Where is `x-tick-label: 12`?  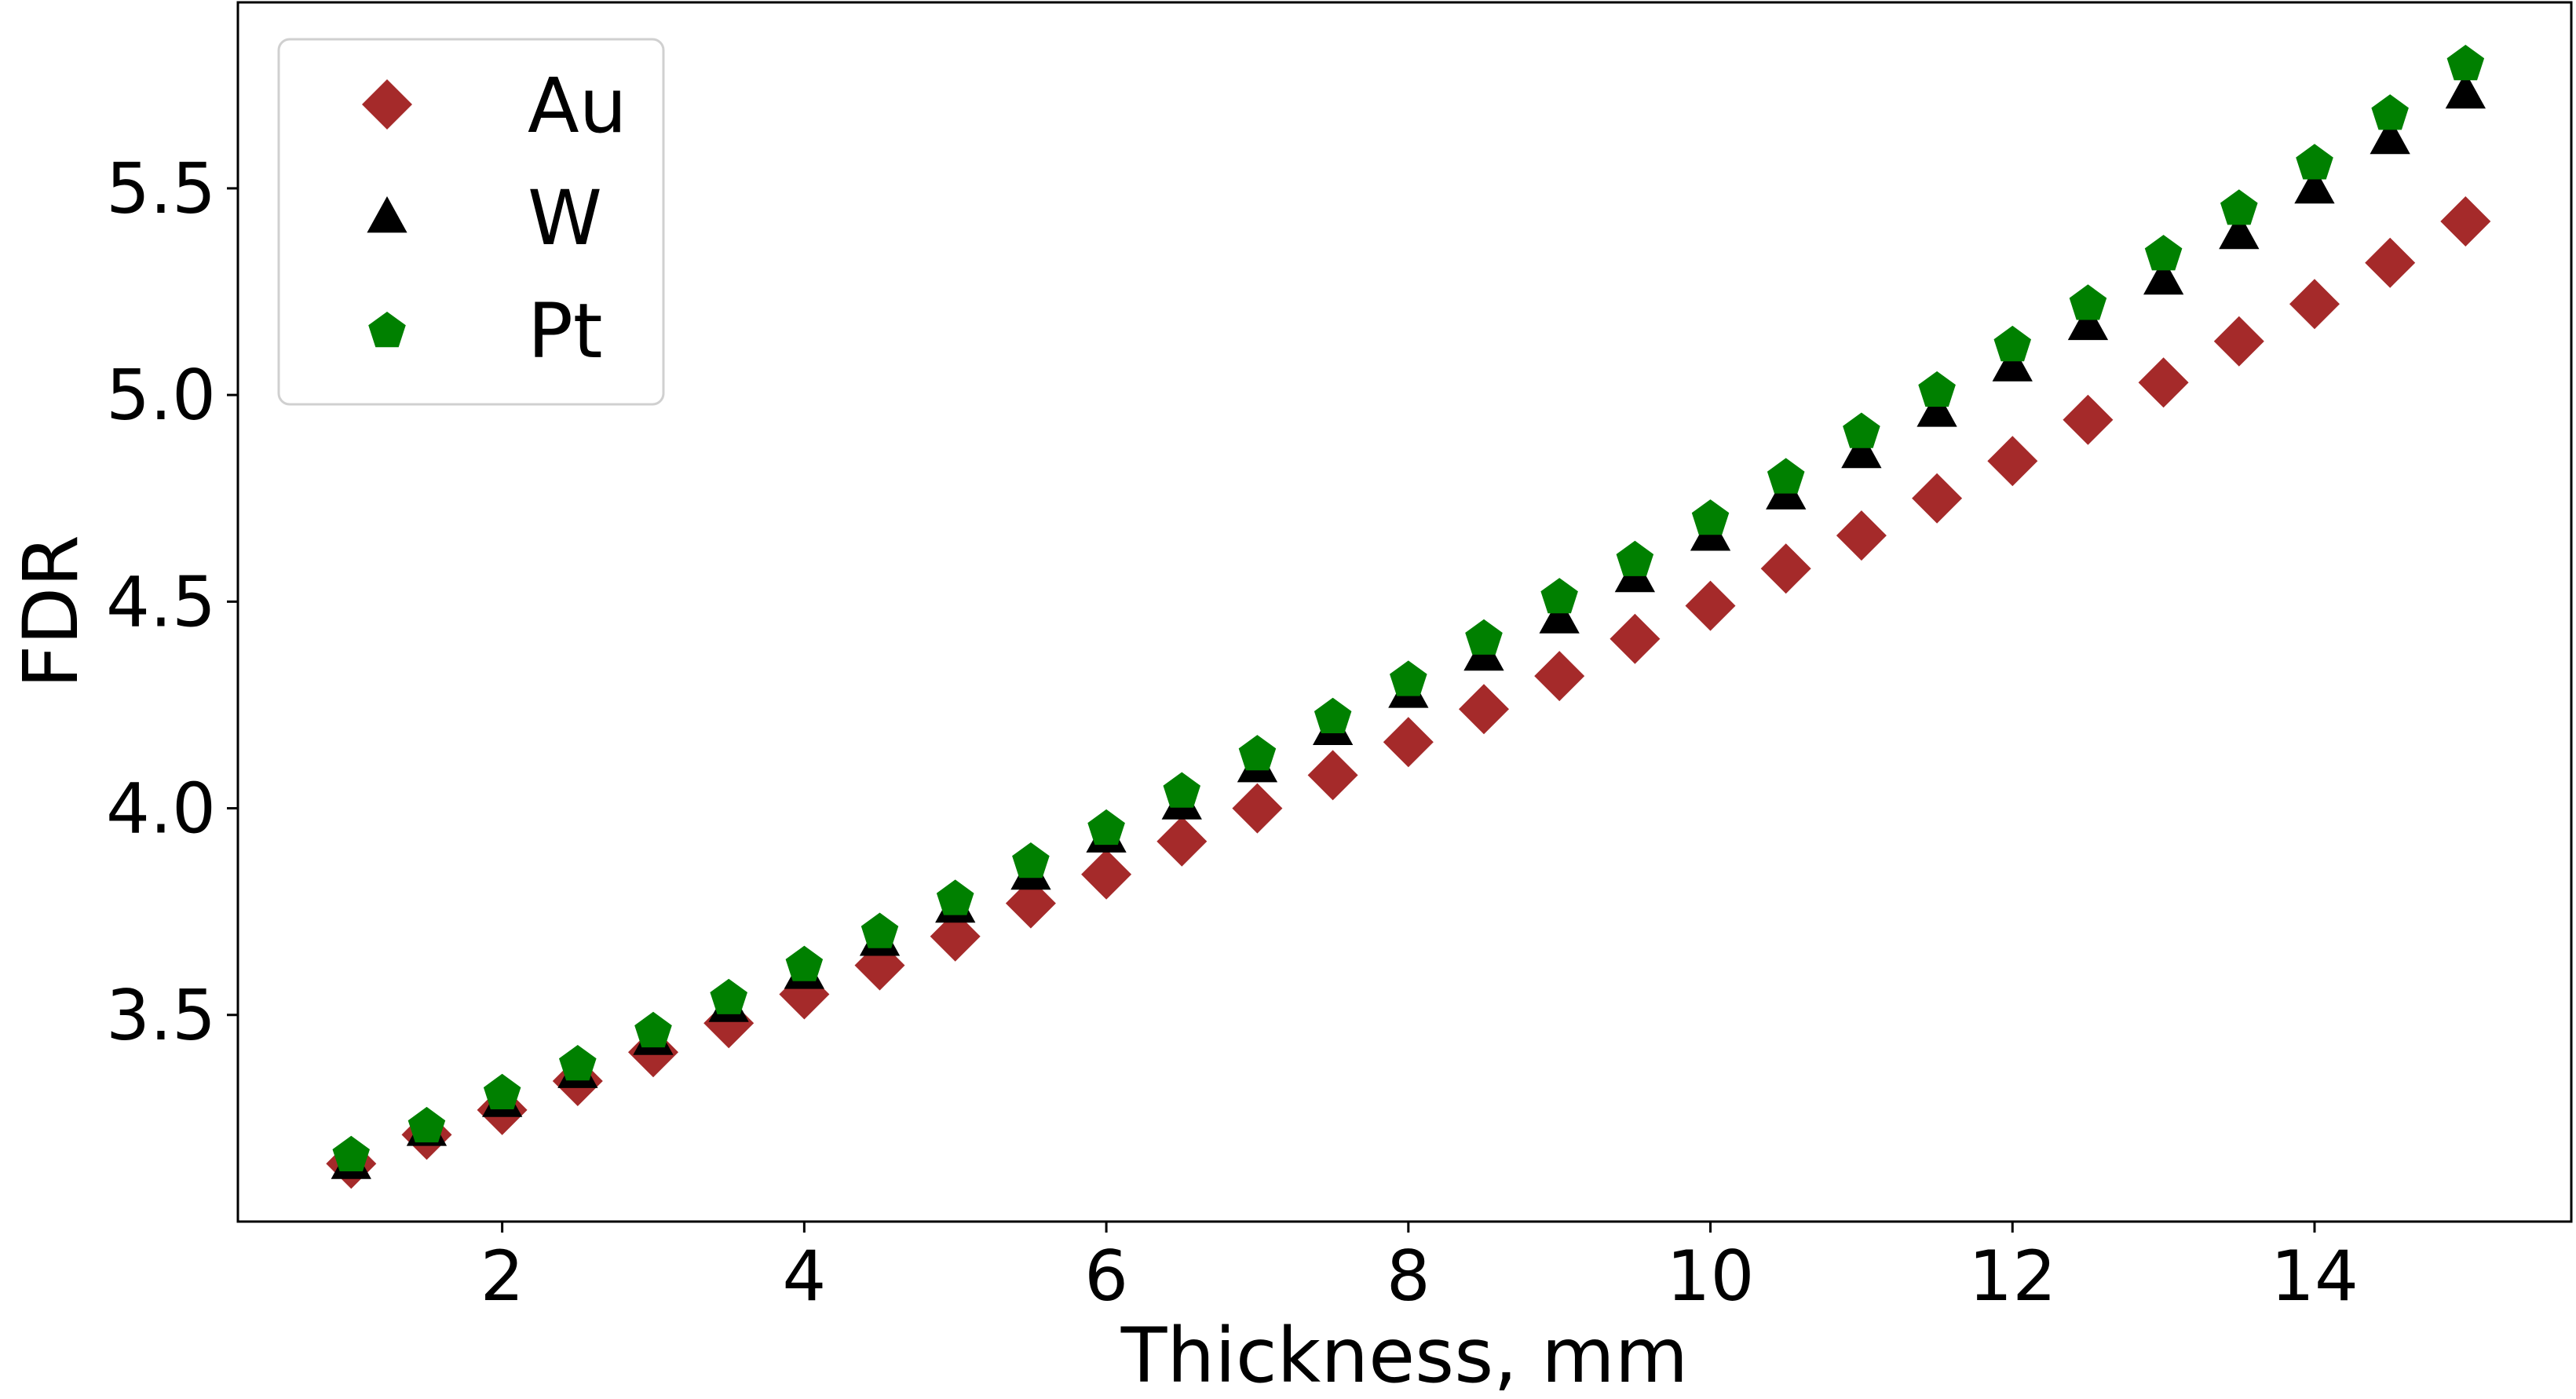
x-tick-label: 12 is located at coordinates (2012, 1277).